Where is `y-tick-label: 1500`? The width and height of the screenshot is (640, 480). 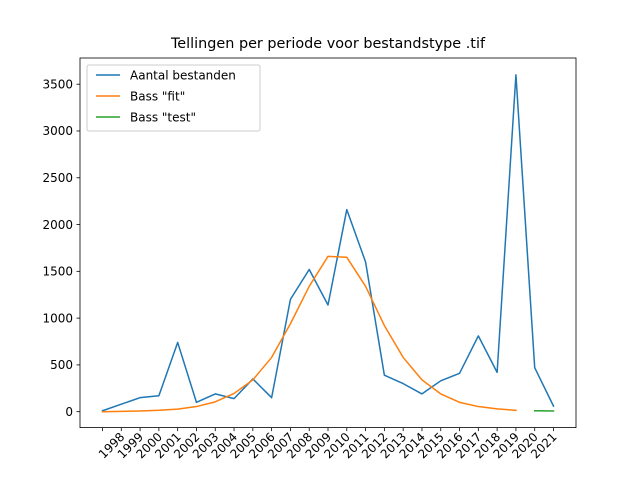
y-tick-label: 1500 is located at coordinates (57, 272).